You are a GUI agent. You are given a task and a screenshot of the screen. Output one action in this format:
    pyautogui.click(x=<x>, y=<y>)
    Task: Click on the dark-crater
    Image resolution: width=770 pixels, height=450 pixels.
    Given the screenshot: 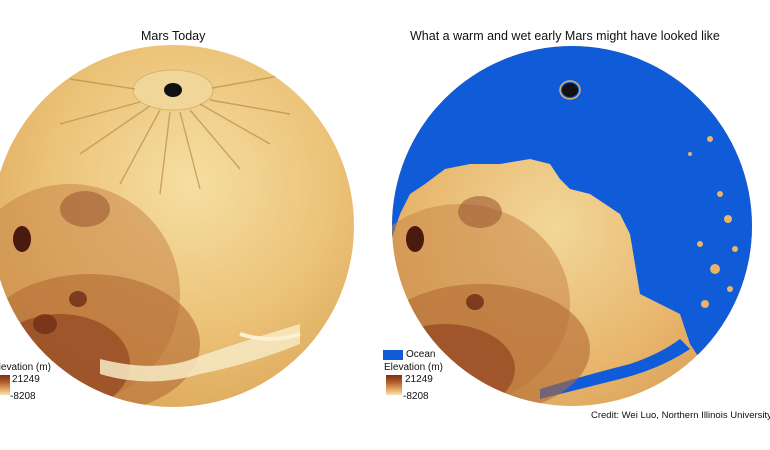 What is the action you would take?
    pyautogui.click(x=22, y=239)
    